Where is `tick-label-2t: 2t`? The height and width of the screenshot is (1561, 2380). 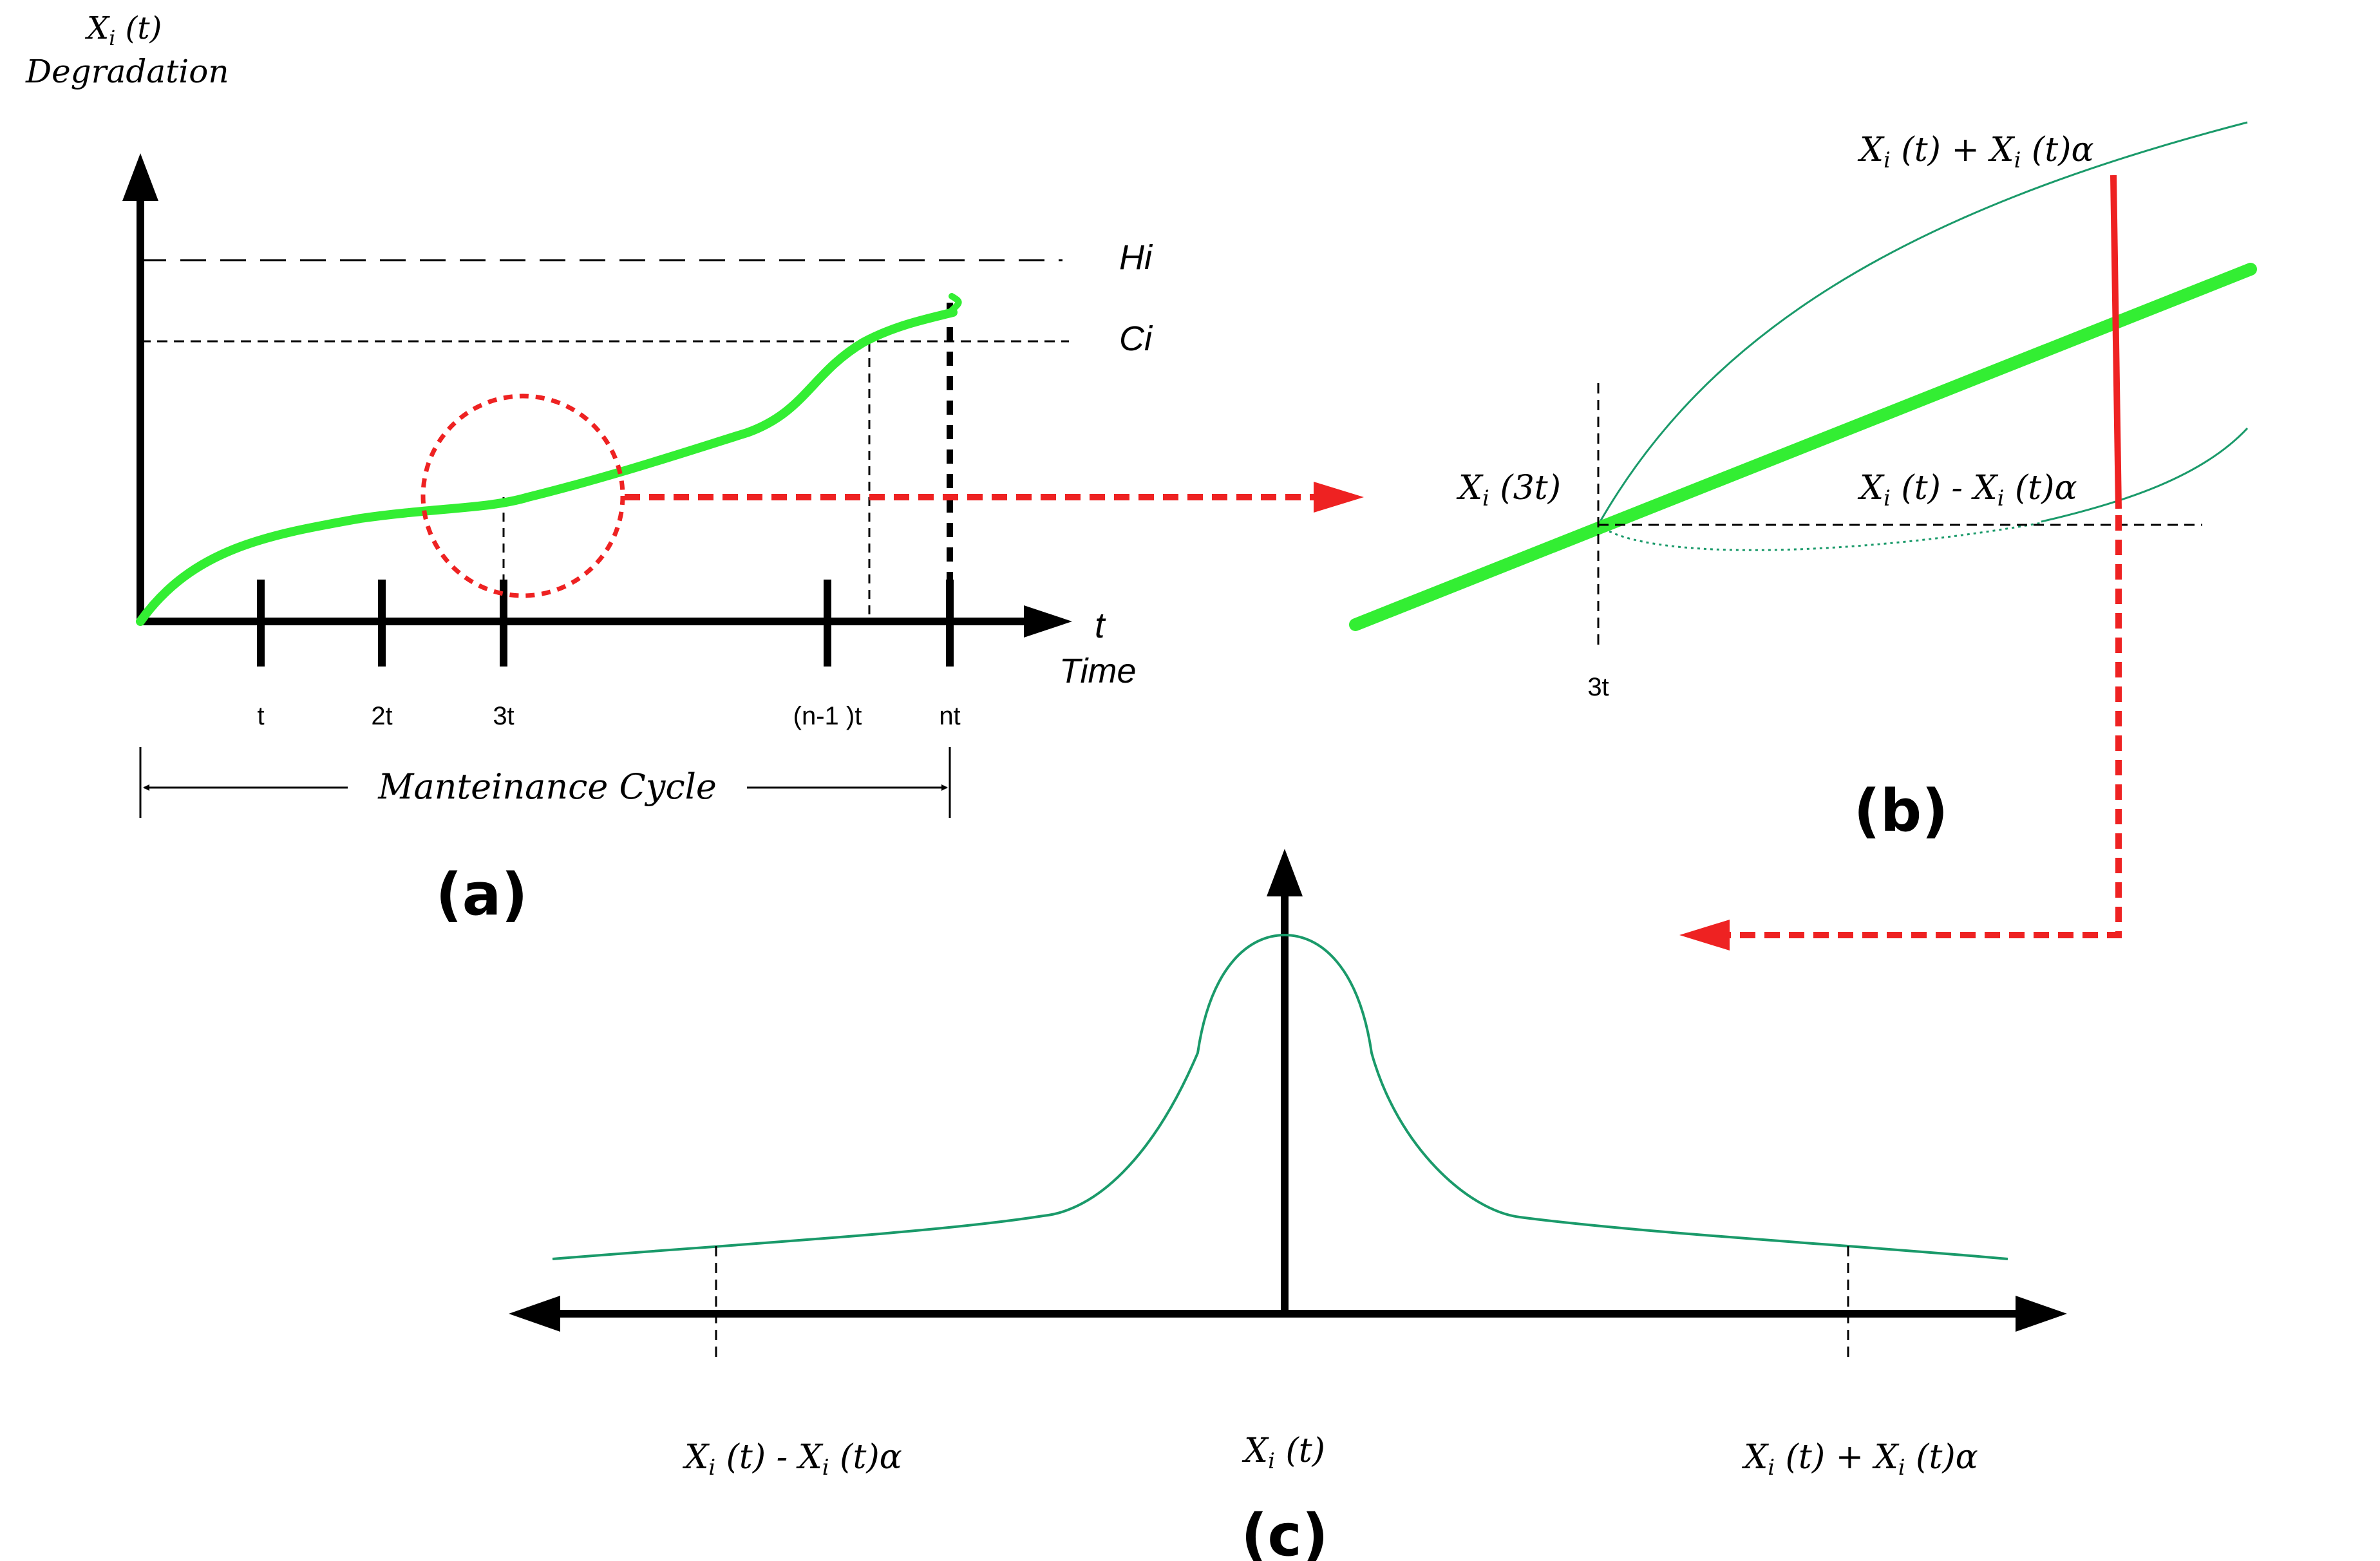
tick-label-2t: 2t is located at coordinates (381, 716).